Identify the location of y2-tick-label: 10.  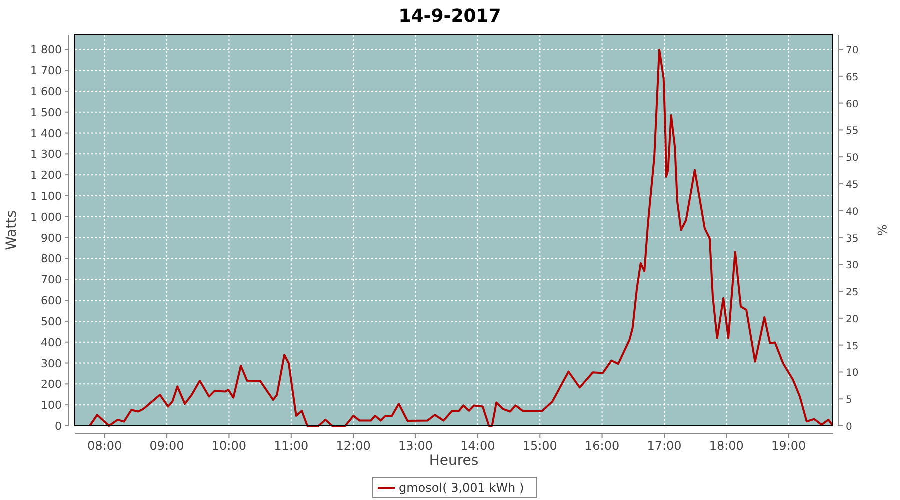
(852, 374).